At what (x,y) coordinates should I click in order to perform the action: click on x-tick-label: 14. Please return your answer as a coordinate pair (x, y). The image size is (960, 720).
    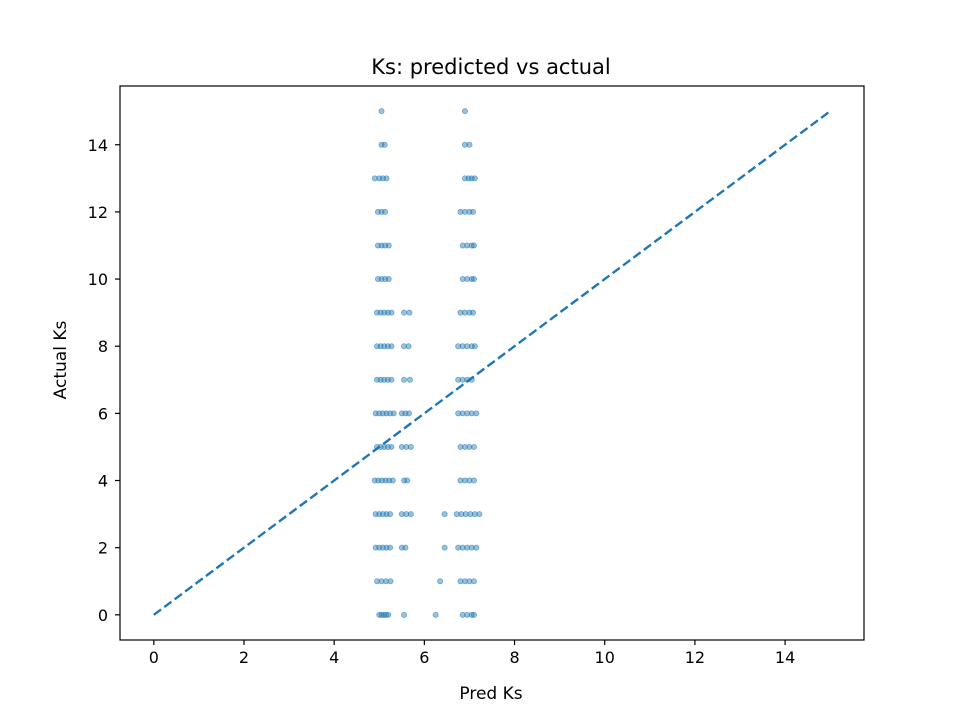
    Looking at the image, I should click on (785, 657).